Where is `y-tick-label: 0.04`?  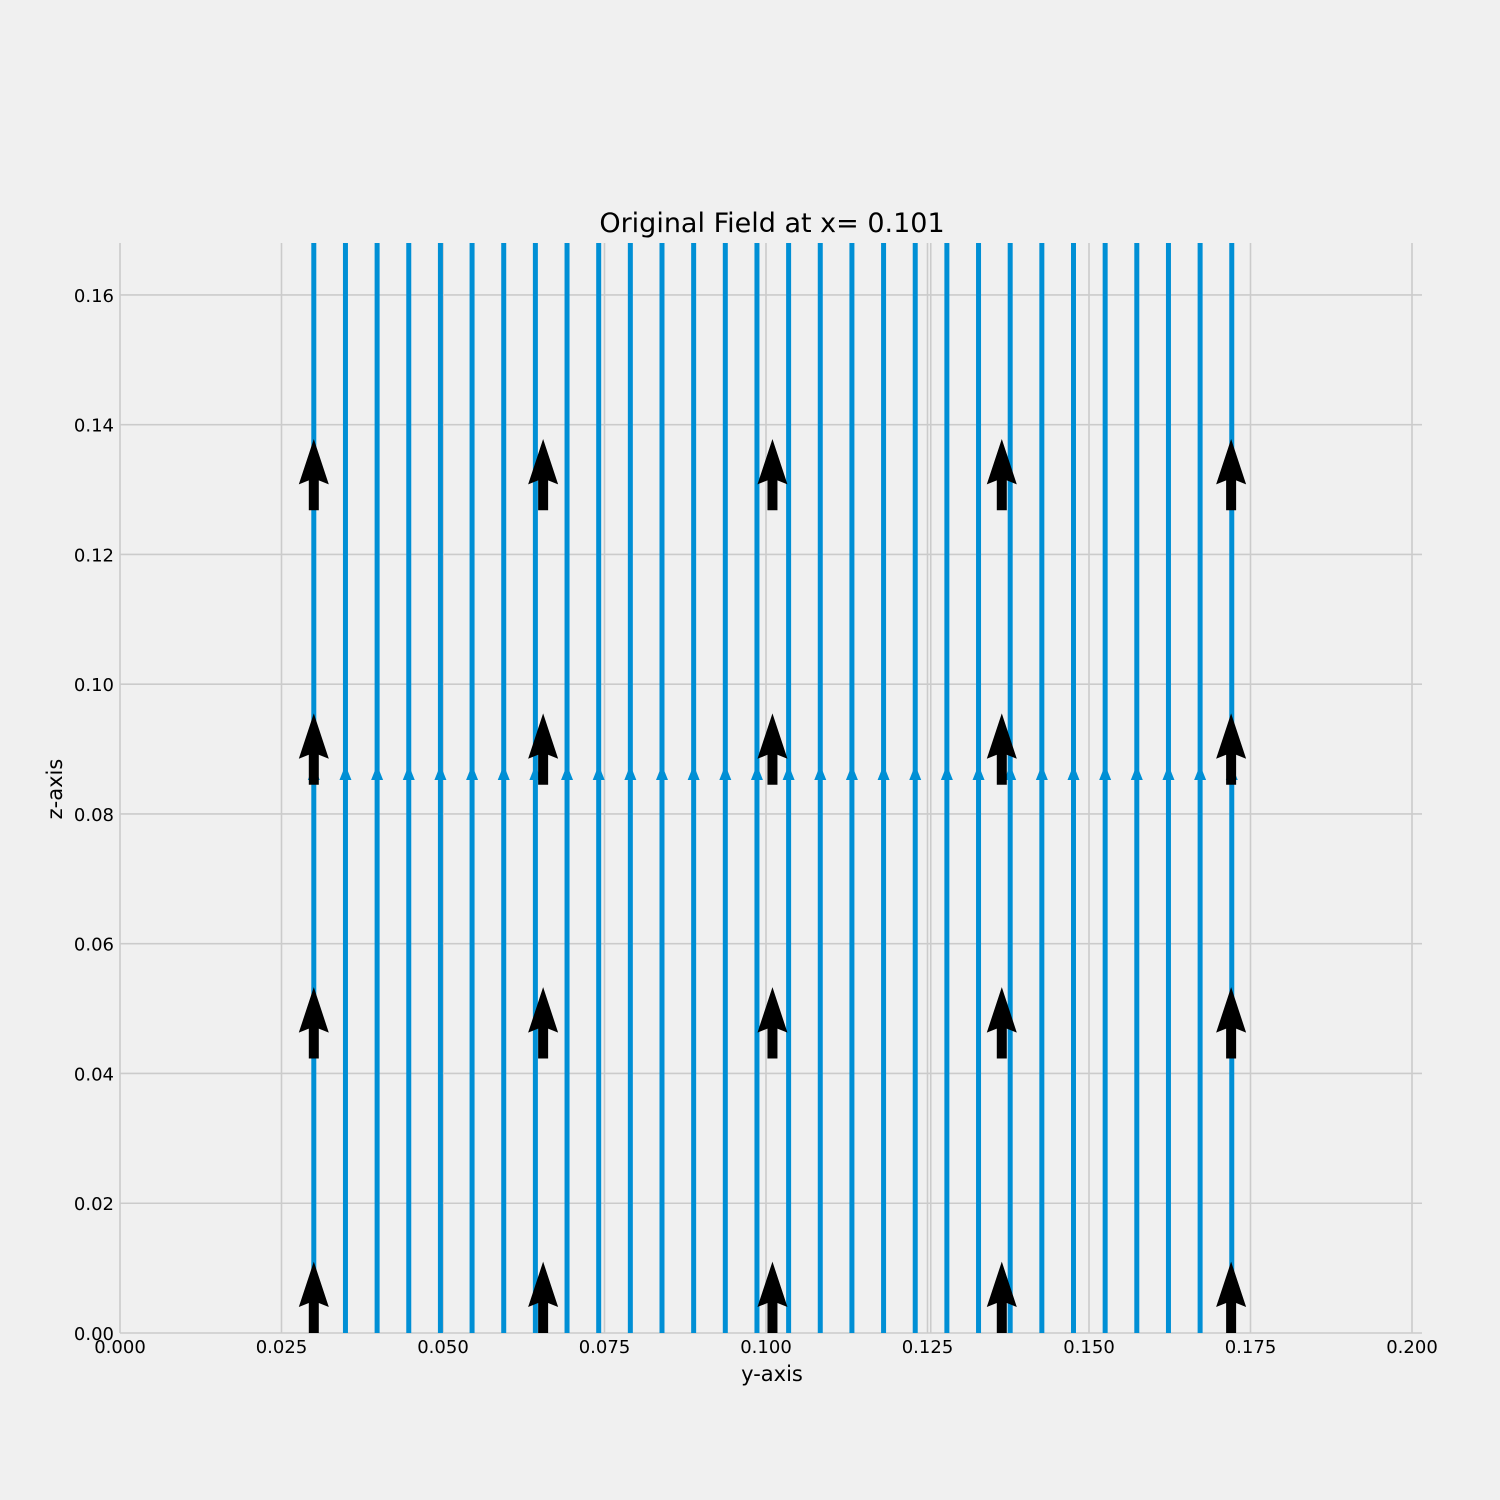
y-tick-label: 0.04 is located at coordinates (94, 1074).